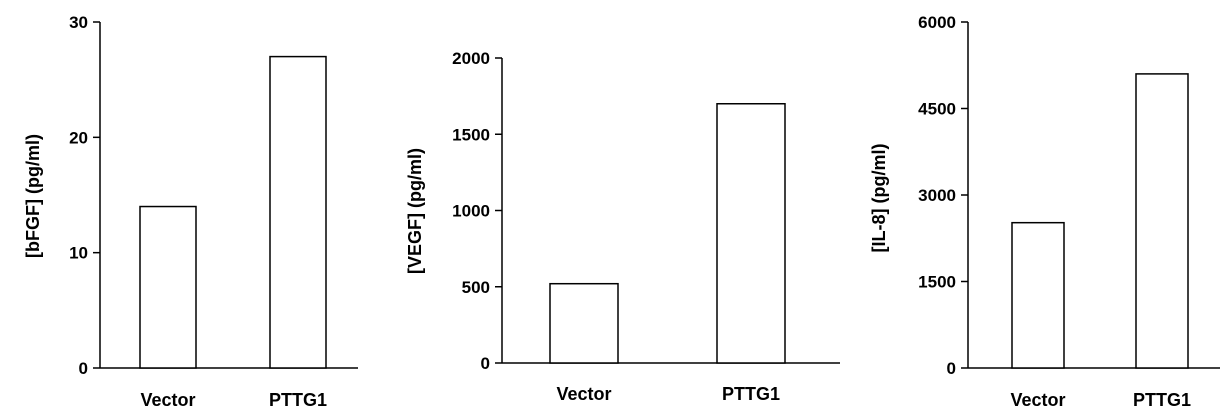  What do you see at coordinates (78, 22) in the screenshot?
I see `y-tick-label: 30` at bounding box center [78, 22].